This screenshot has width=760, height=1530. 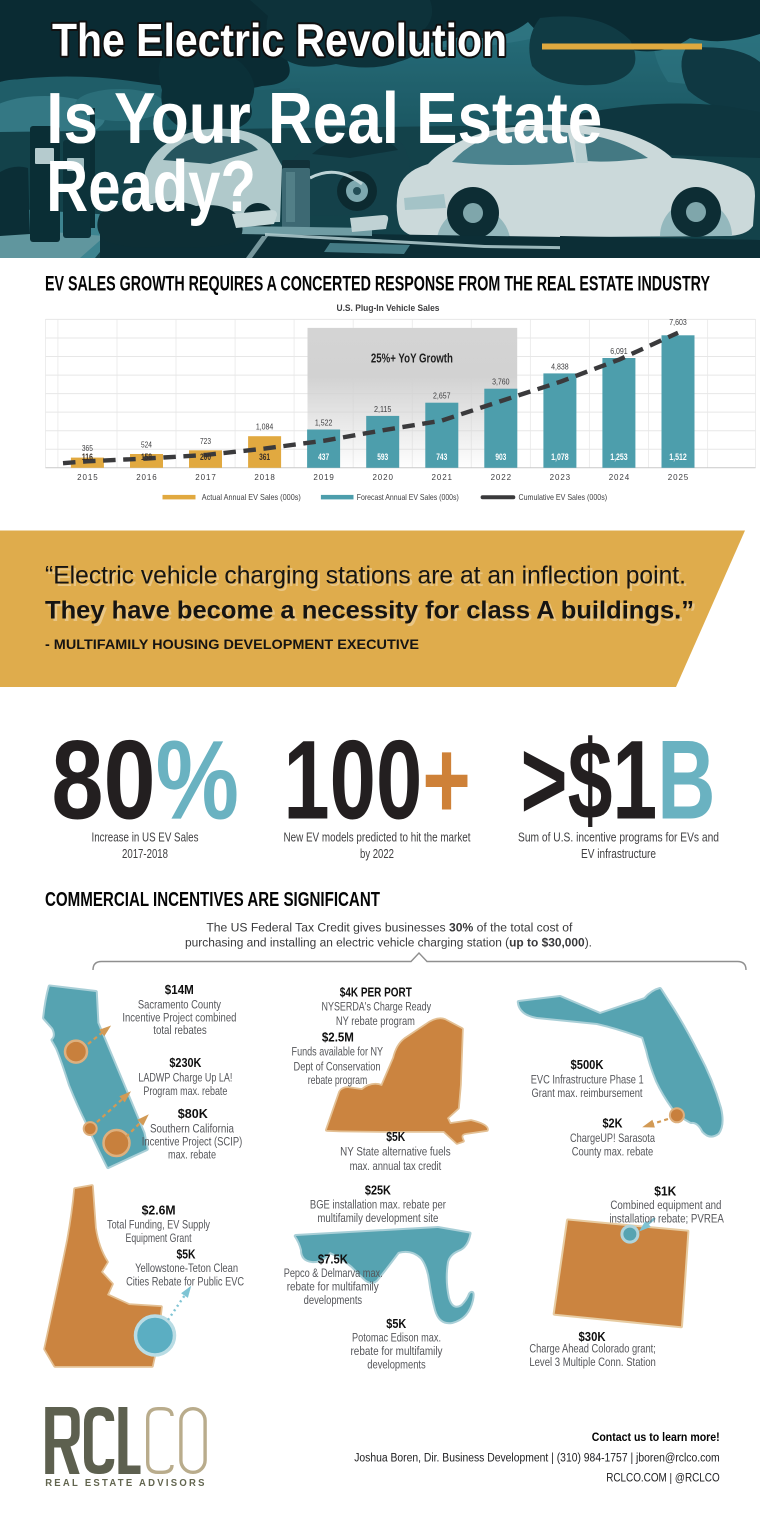 What do you see at coordinates (665, 1190) in the screenshot?
I see `svg-text: $1K` at bounding box center [665, 1190].